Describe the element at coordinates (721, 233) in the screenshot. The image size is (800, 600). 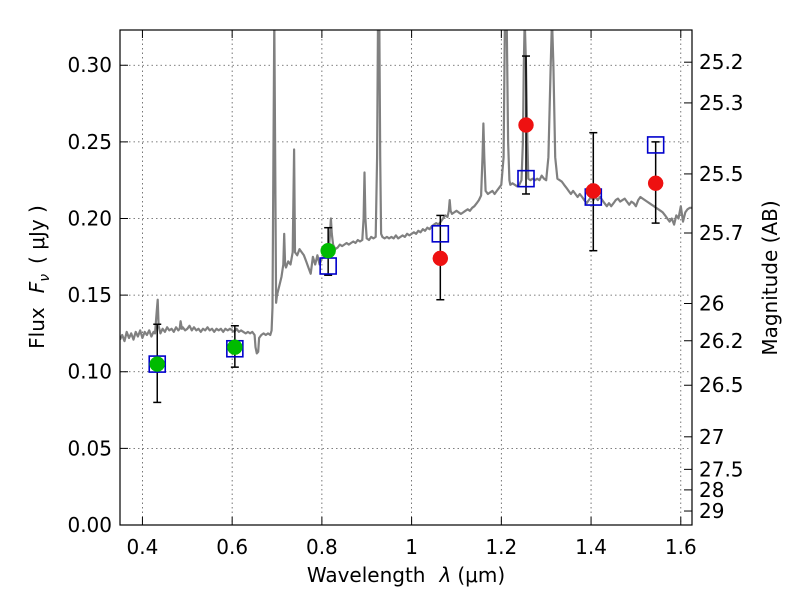
I see `y2-tick-label: 25.7` at that location.